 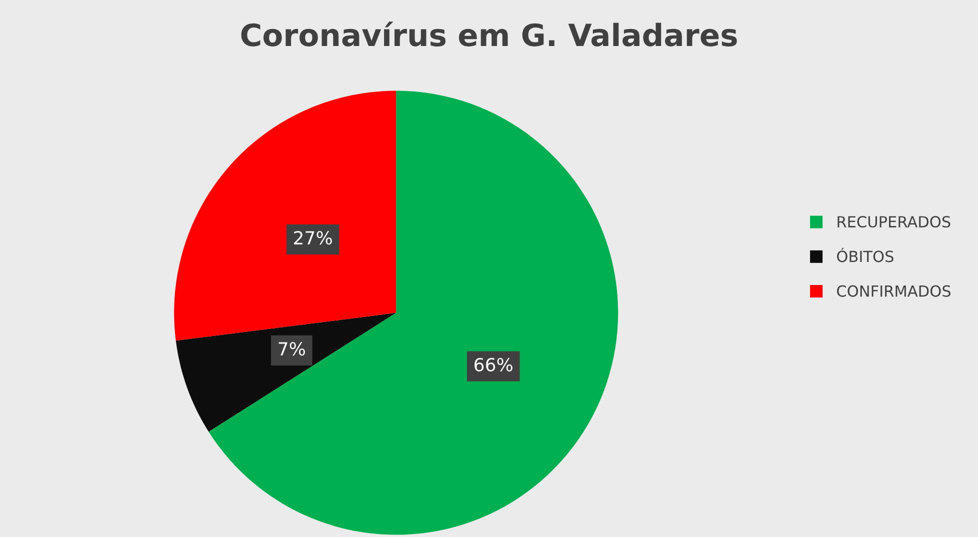 What do you see at coordinates (313, 237) in the screenshot?
I see `data-label: 27%` at bounding box center [313, 237].